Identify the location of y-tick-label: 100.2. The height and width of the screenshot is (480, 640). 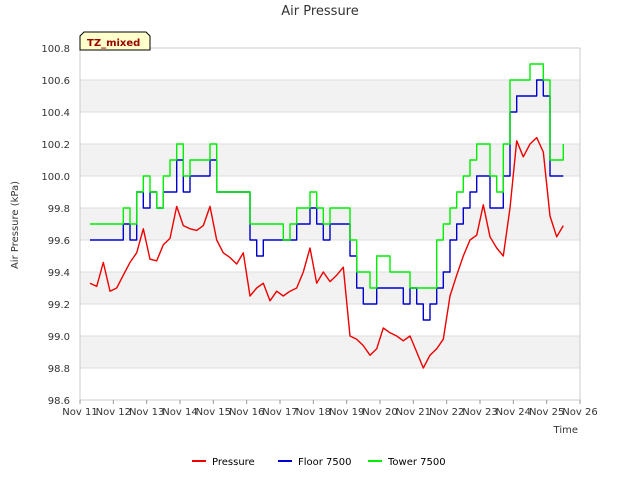
(55, 145).